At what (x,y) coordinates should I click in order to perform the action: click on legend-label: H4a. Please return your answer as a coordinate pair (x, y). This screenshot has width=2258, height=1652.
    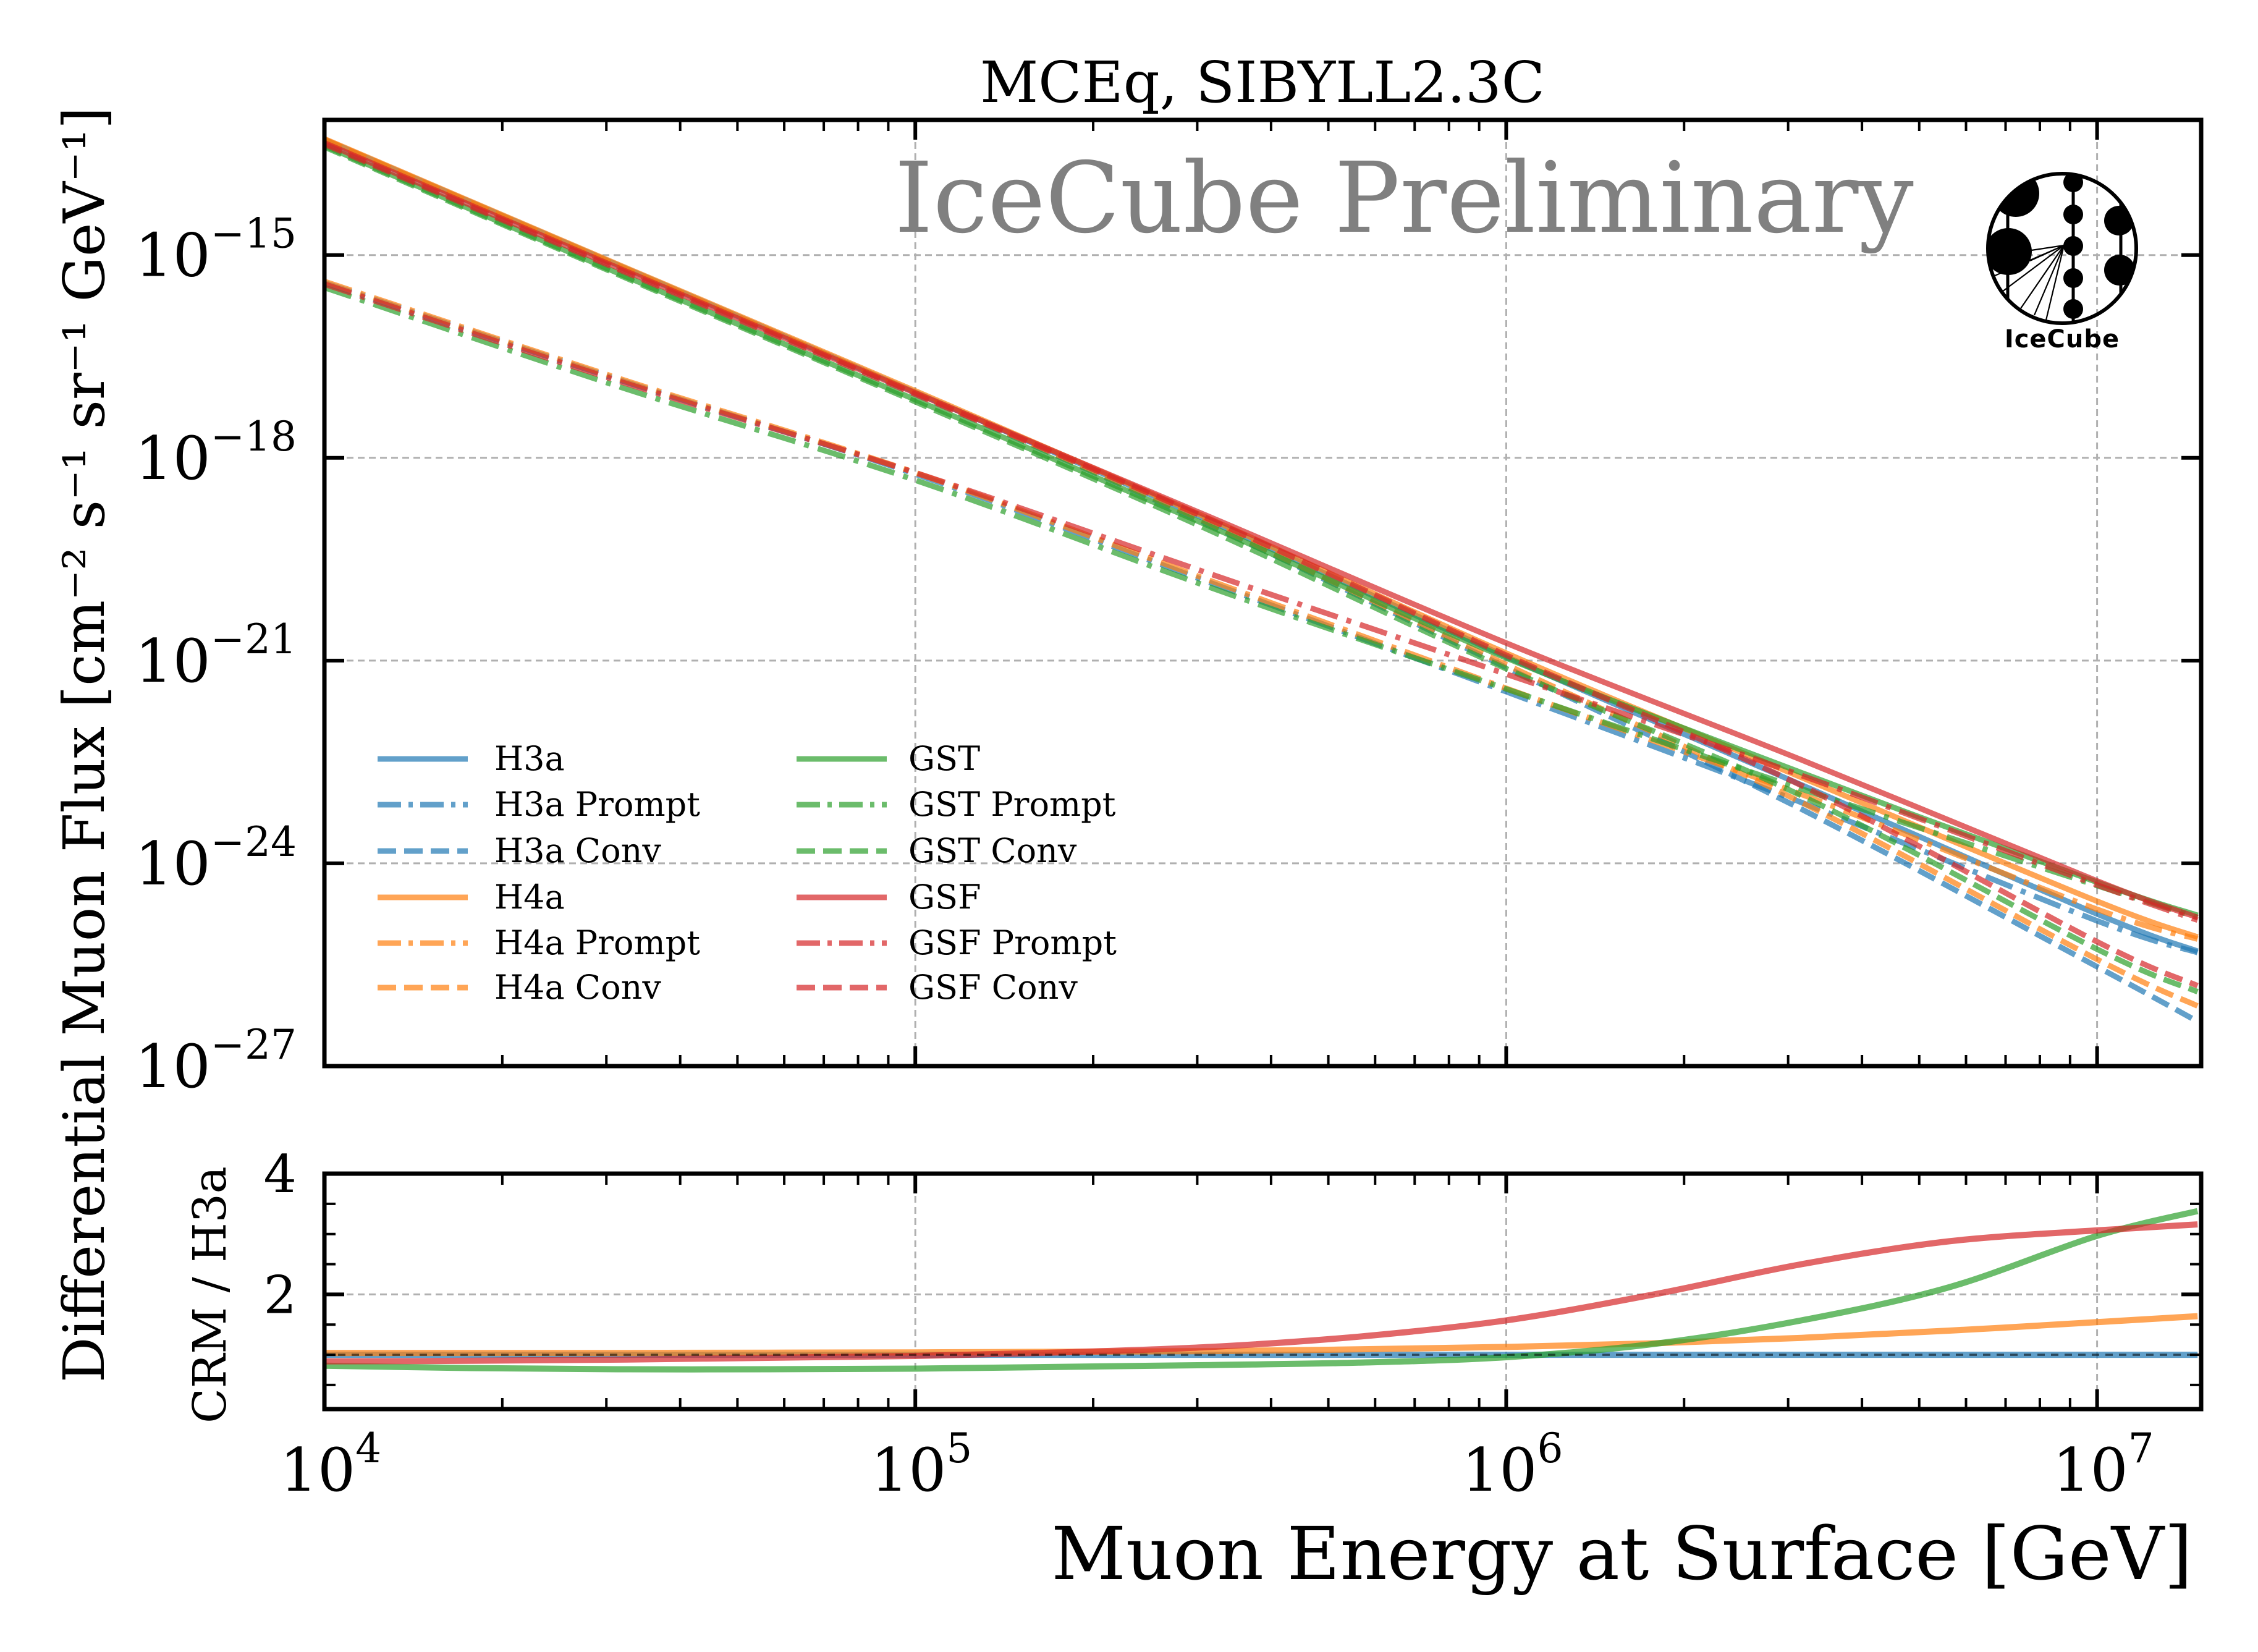
    Looking at the image, I should click on (529, 897).